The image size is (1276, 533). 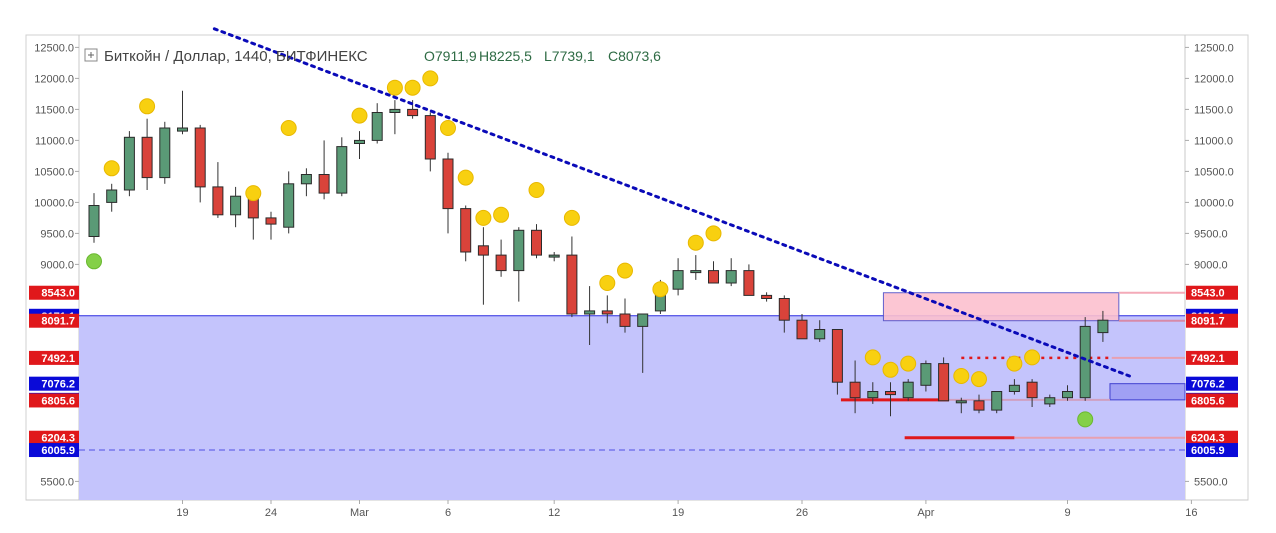 I want to click on y-tick-label-left: 9000.0, so click(x=57, y=265).